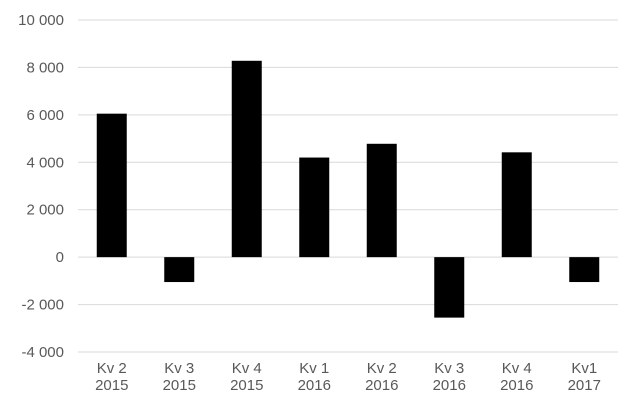 The width and height of the screenshot is (630, 394). What do you see at coordinates (41, 20) in the screenshot?
I see `y-tick-label: 10 000` at bounding box center [41, 20].